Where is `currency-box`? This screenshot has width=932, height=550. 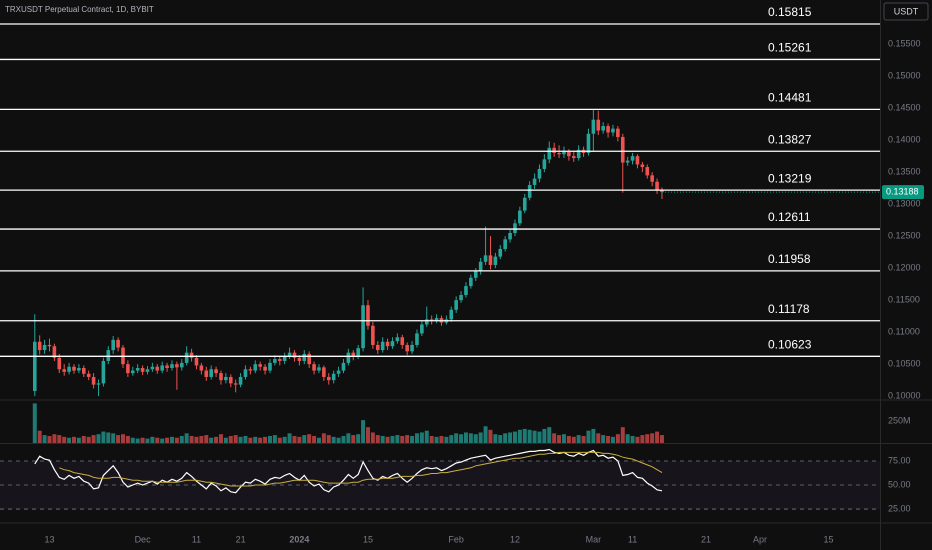
currency-box is located at coordinates (906, 11).